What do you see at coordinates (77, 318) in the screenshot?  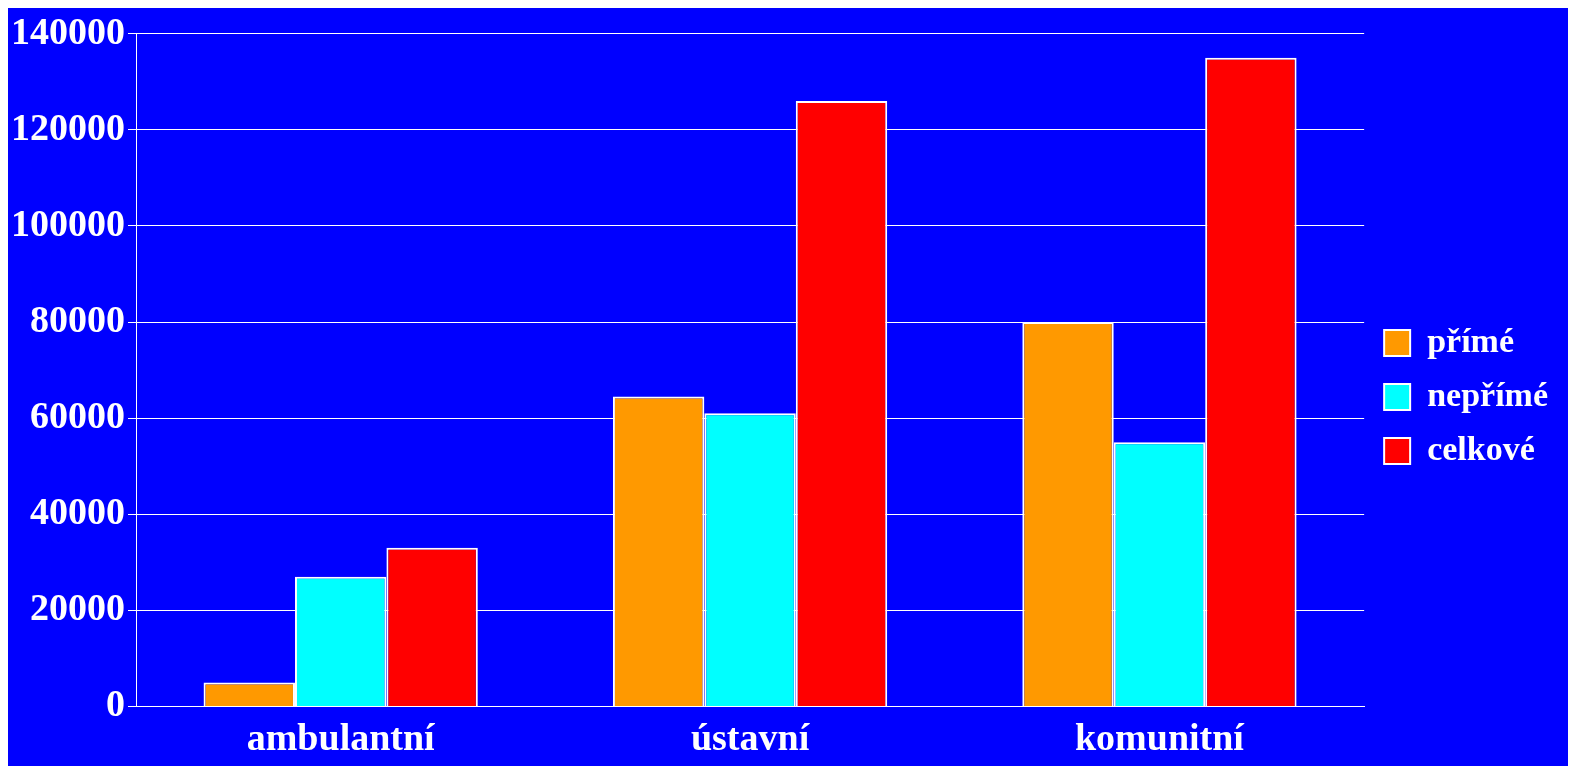 I see `y-tick-label: 80000` at bounding box center [77, 318].